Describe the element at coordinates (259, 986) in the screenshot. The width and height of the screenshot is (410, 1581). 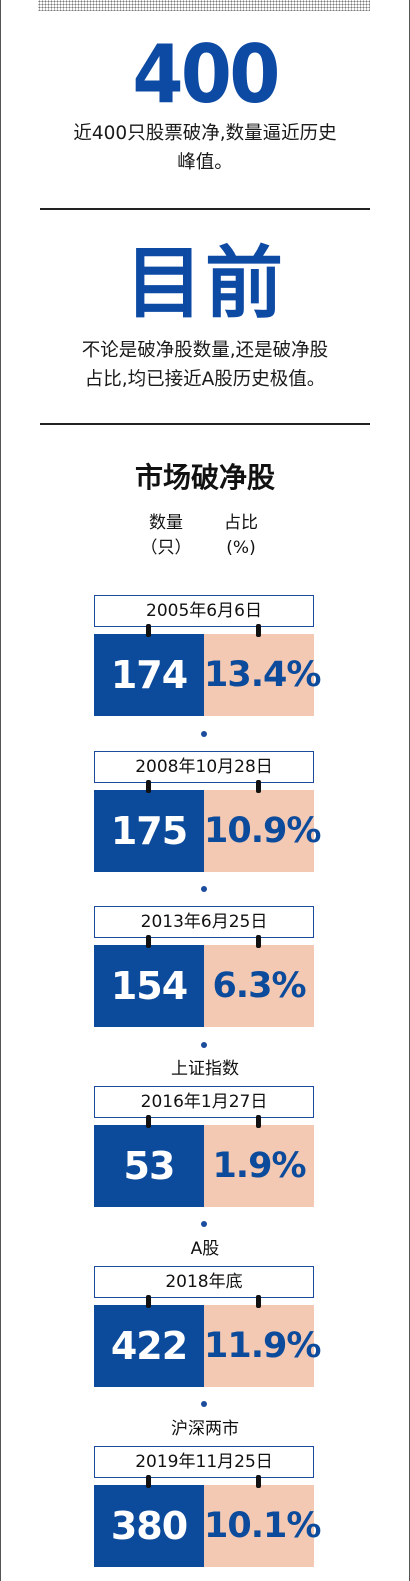
I see `entry-percent: 6.3%` at that location.